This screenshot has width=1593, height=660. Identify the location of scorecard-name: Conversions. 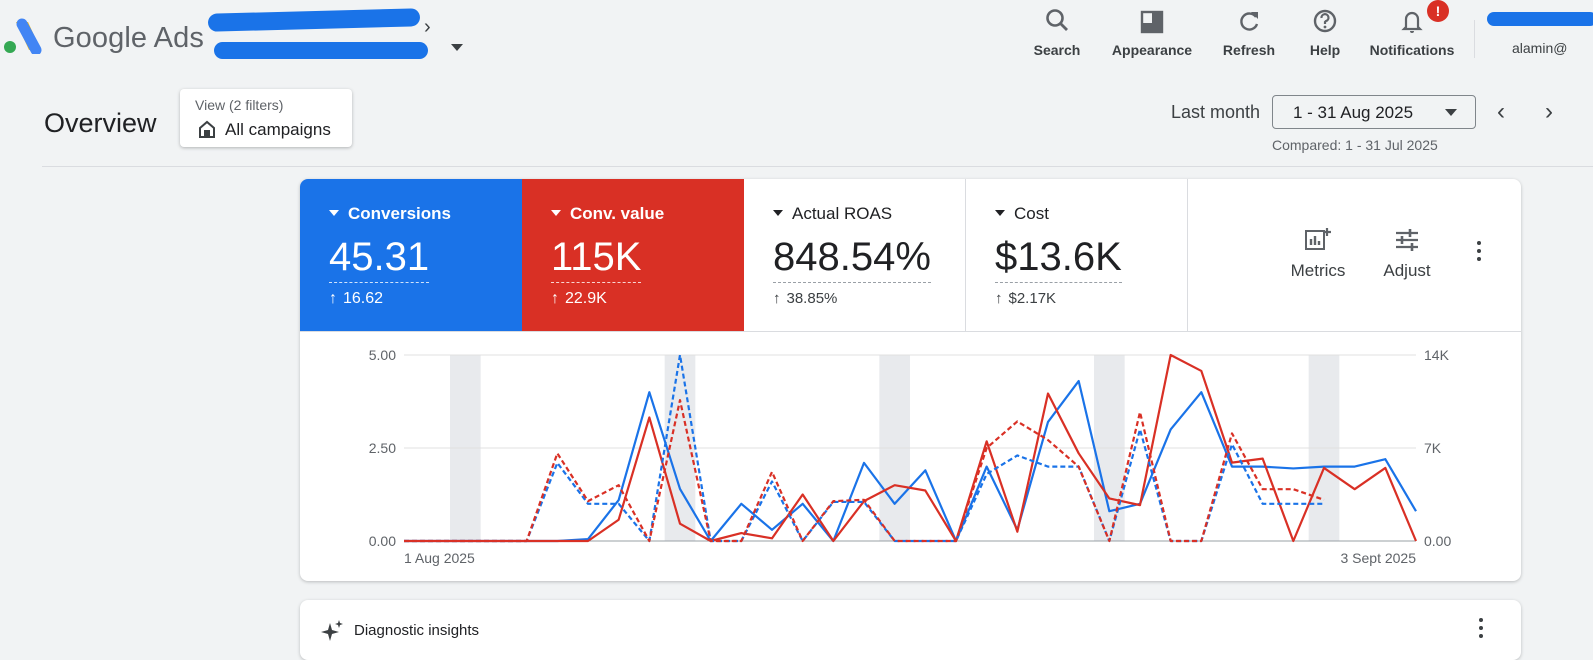
(390, 214).